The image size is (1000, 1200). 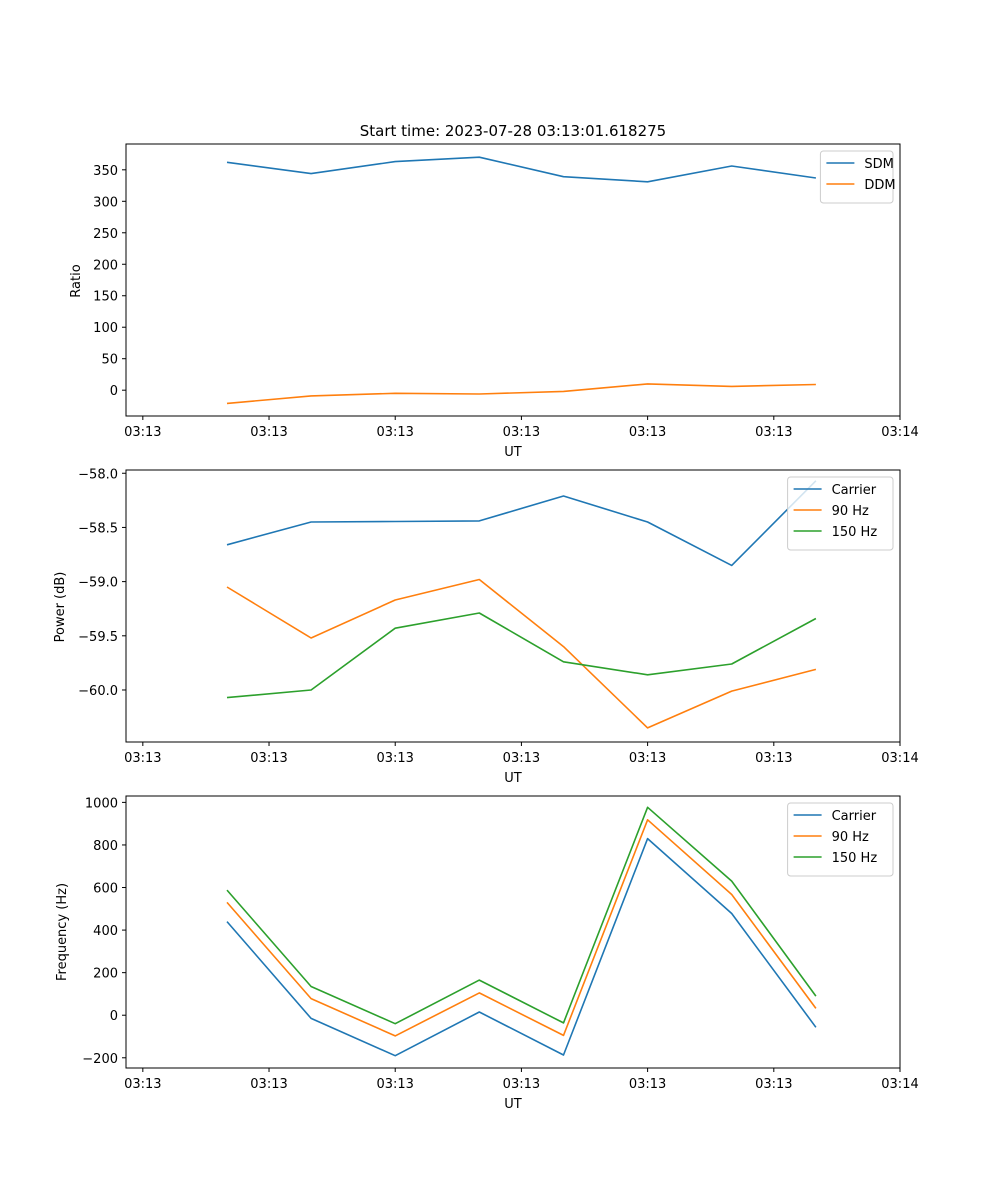 What do you see at coordinates (109, 360) in the screenshot?
I see `y-tick-label: 50` at bounding box center [109, 360].